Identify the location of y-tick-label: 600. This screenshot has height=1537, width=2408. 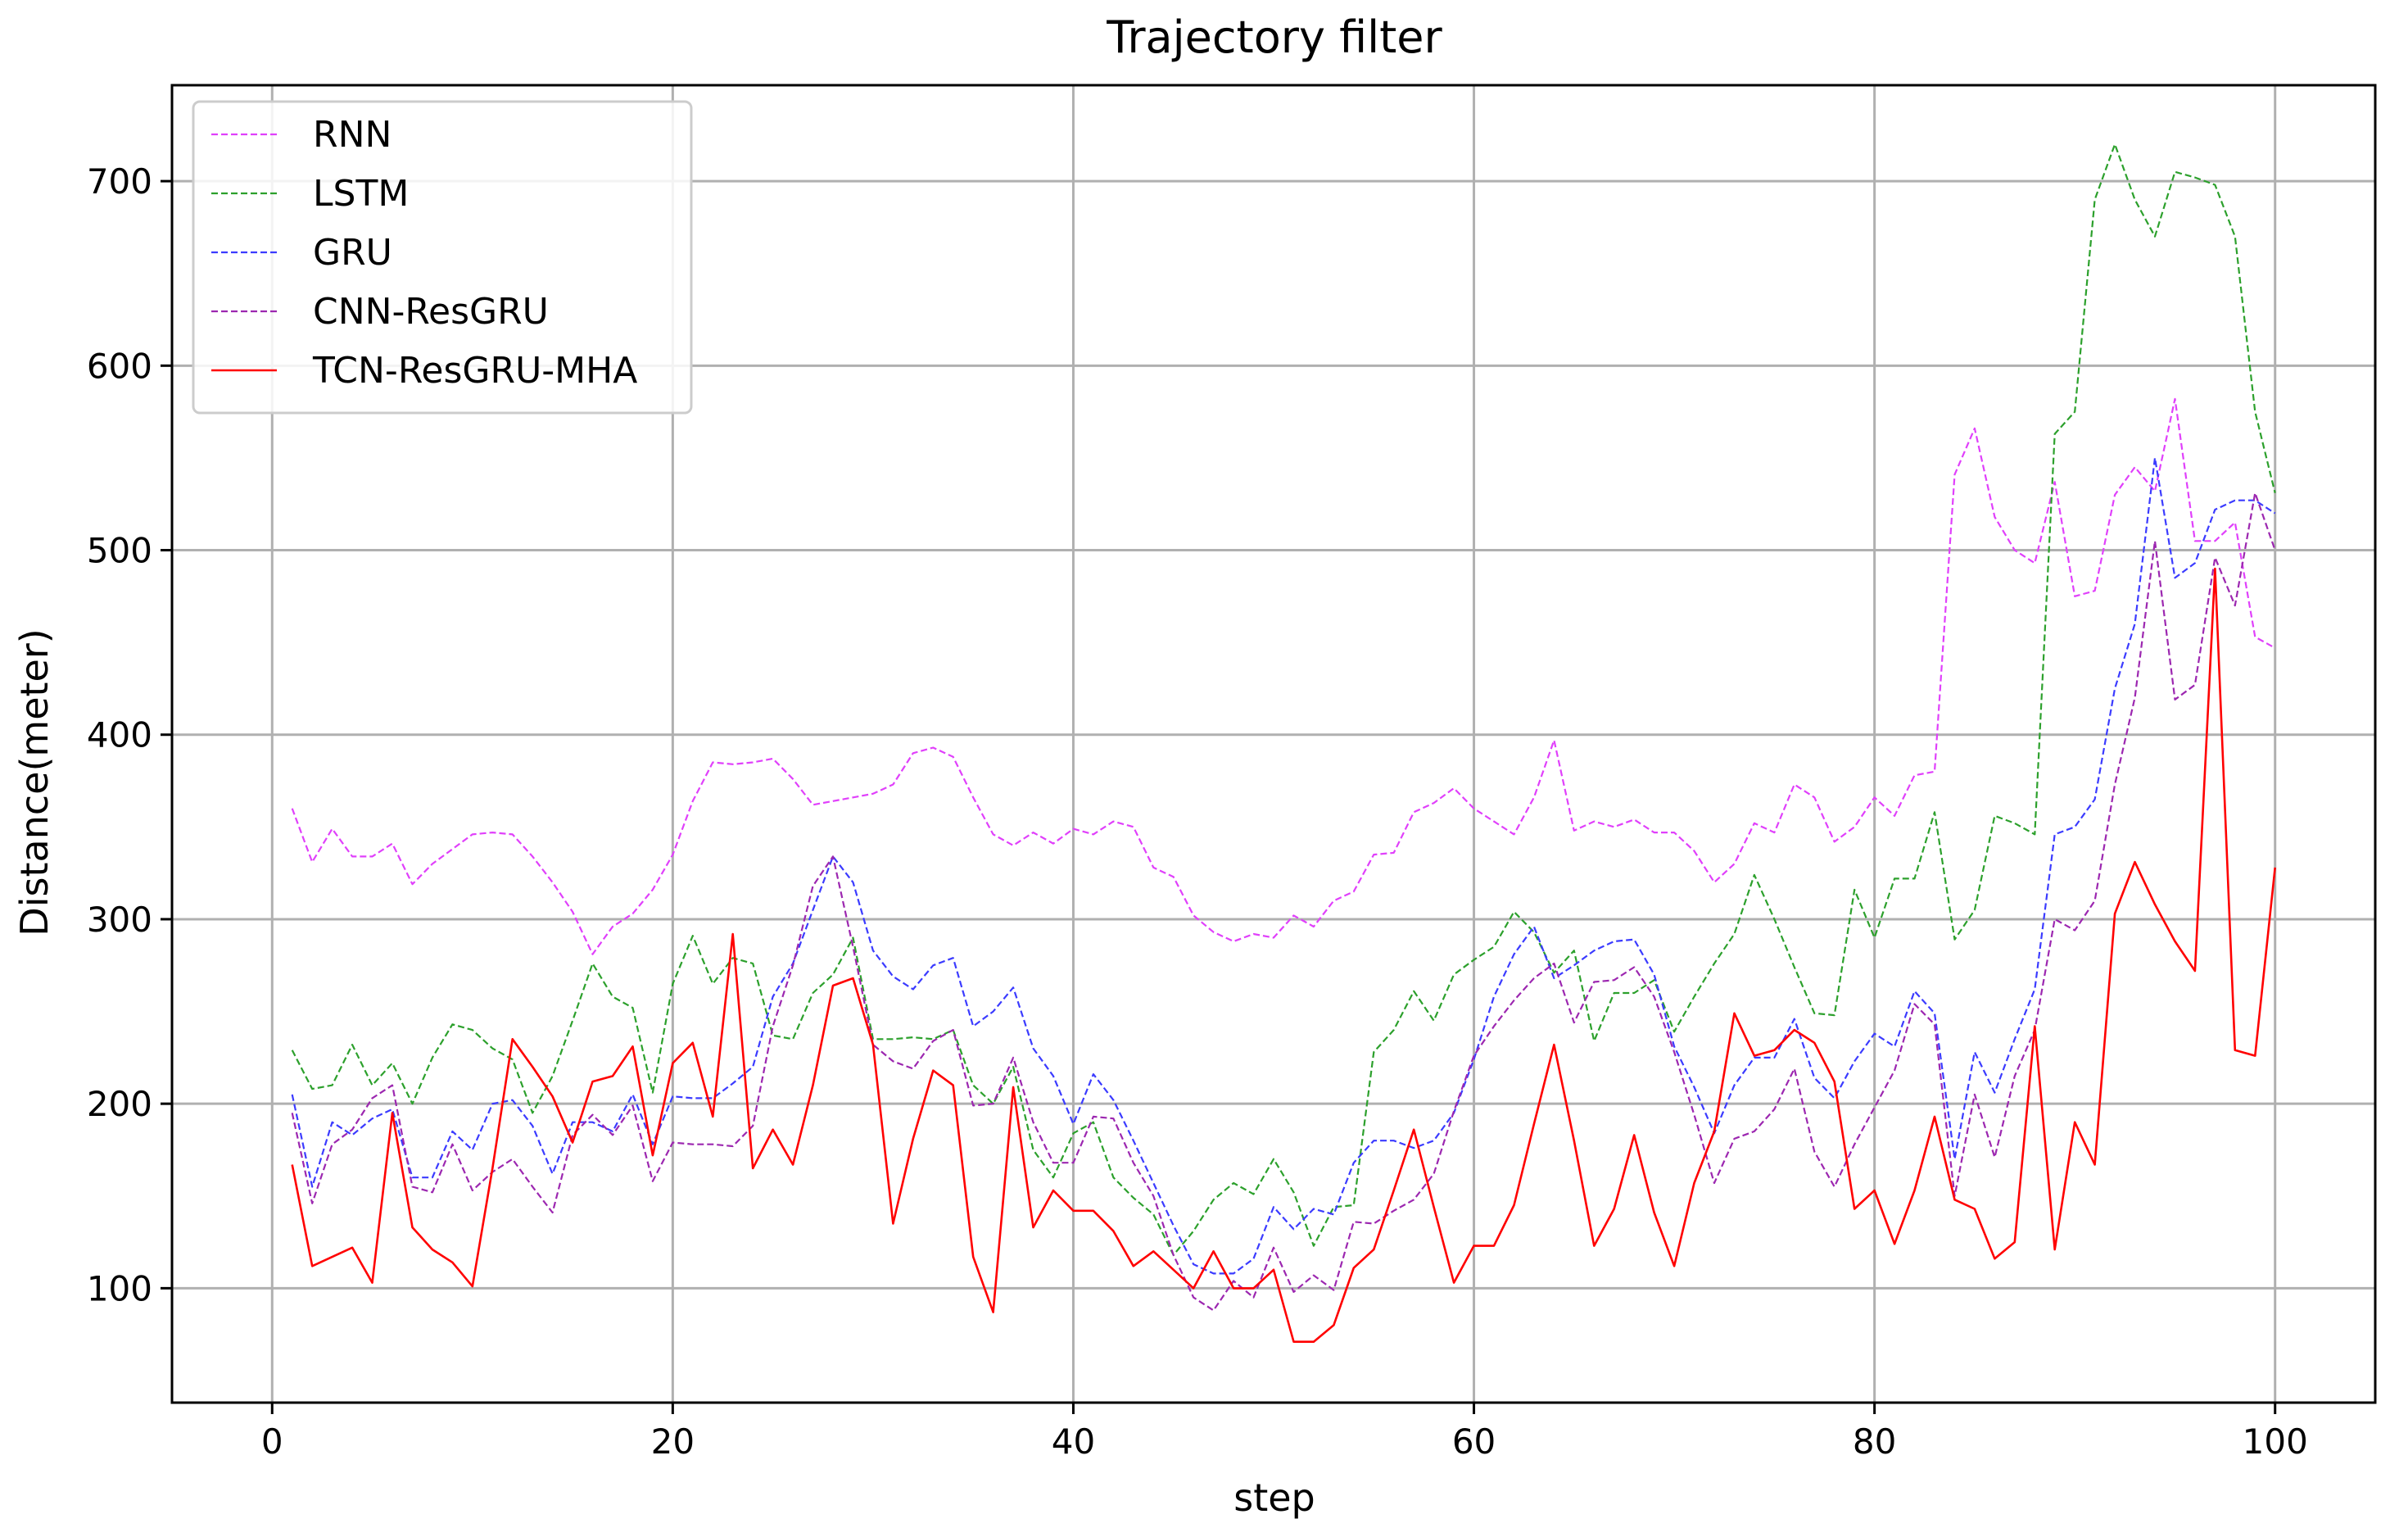
(119, 366).